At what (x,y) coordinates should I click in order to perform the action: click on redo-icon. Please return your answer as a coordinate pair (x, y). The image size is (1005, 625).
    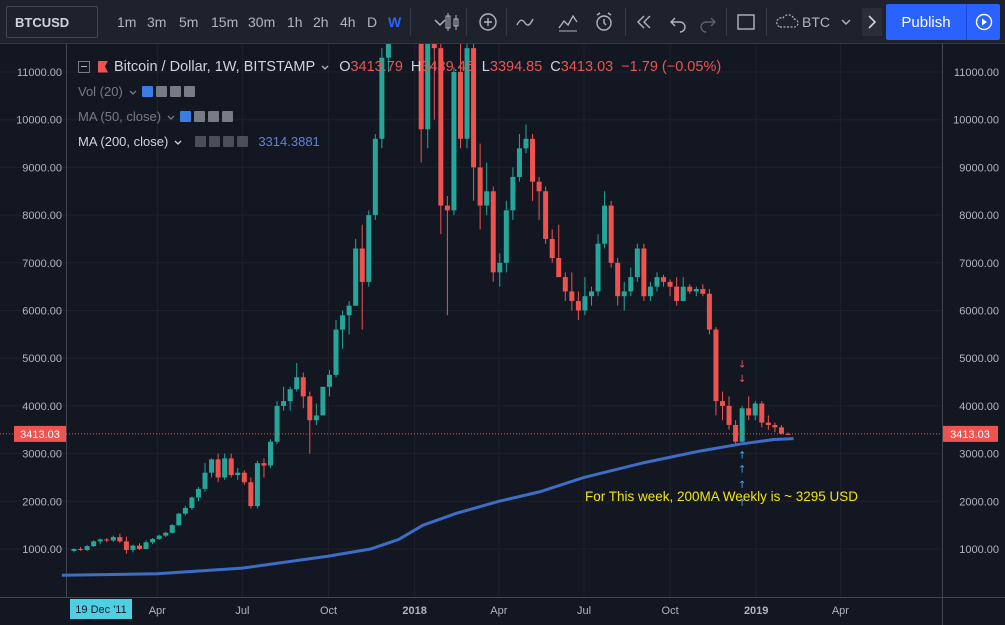
    Looking at the image, I should click on (708, 22).